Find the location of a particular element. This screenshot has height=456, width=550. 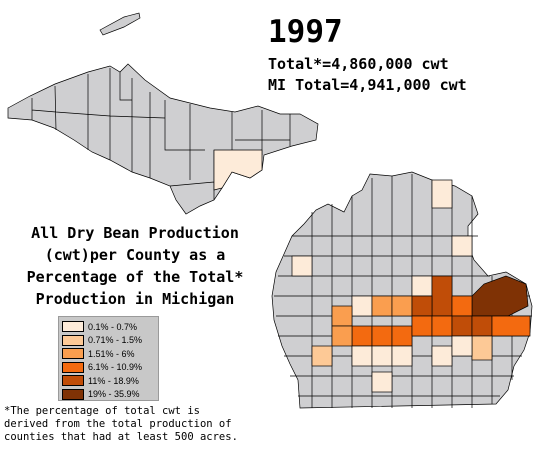

legend-item: 0.71% - 1.5% is located at coordinates (110, 341).